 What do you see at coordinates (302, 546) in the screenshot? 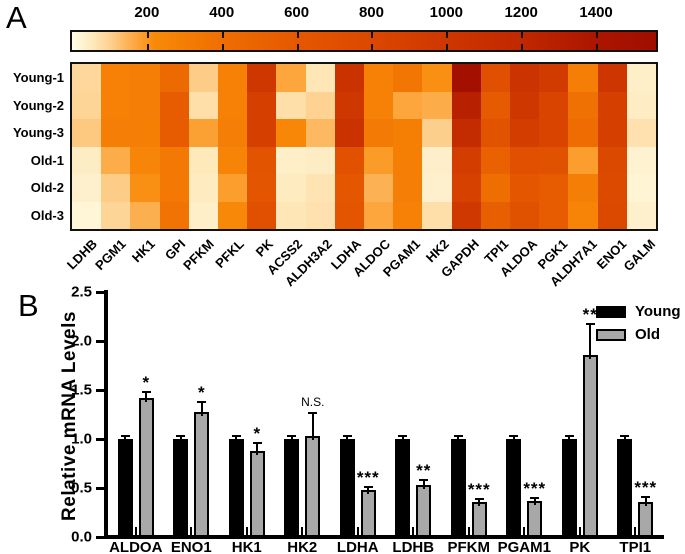
I see `x-axis-category-label: HK2` at bounding box center [302, 546].